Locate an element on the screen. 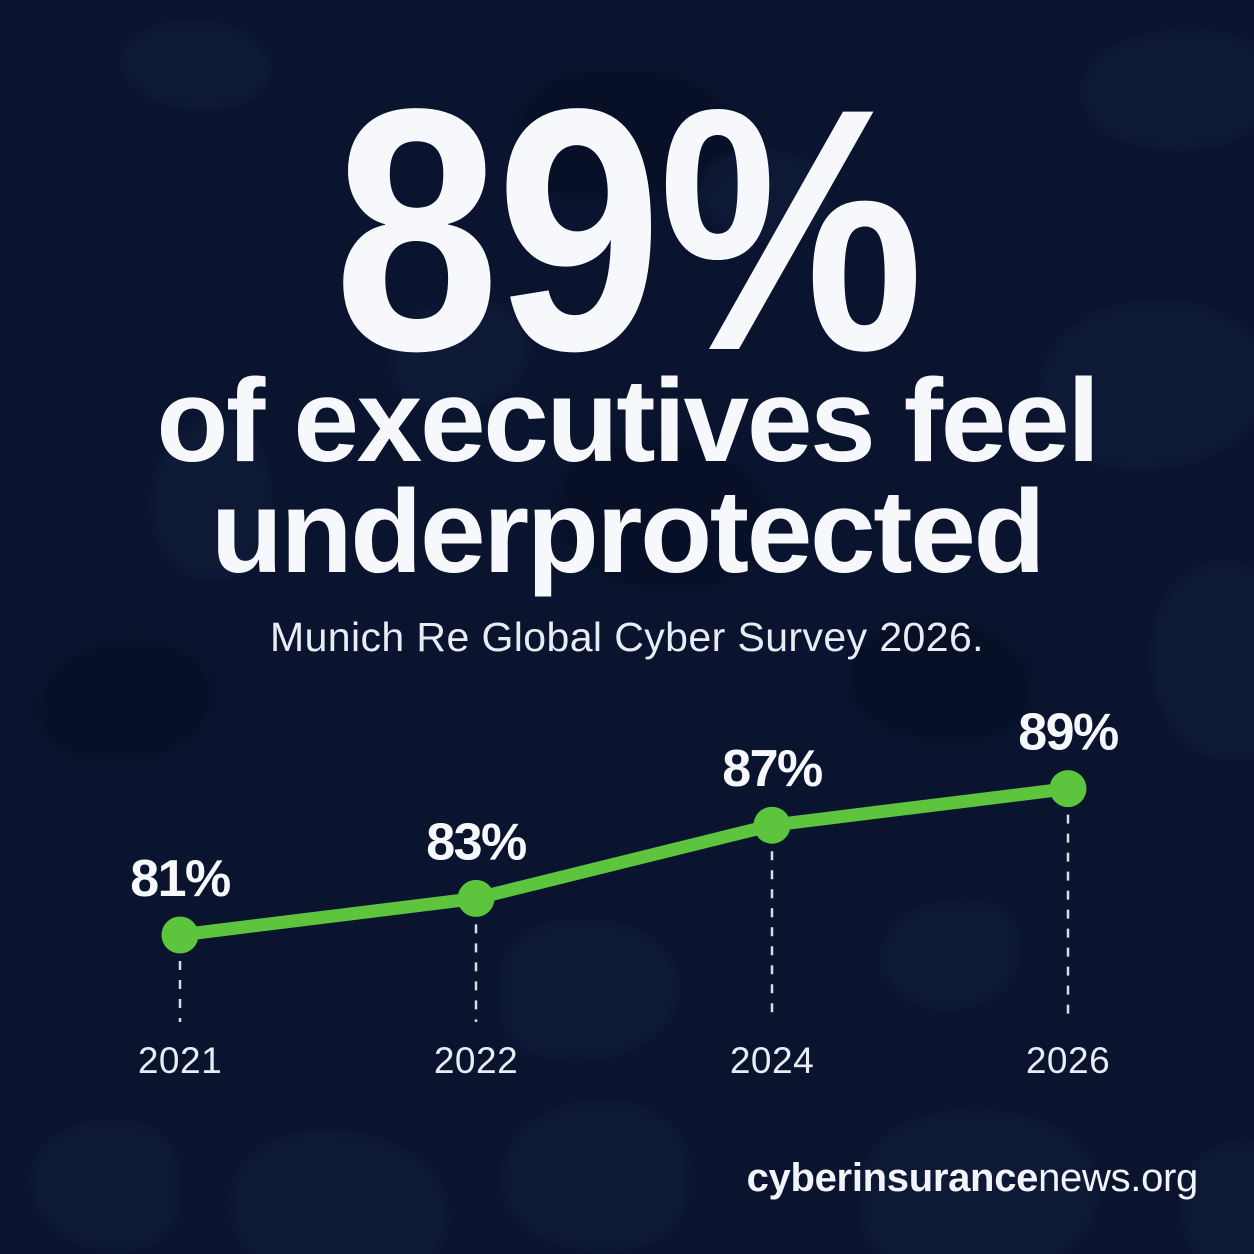  chart-year-label: 2024 is located at coordinates (772, 1060).